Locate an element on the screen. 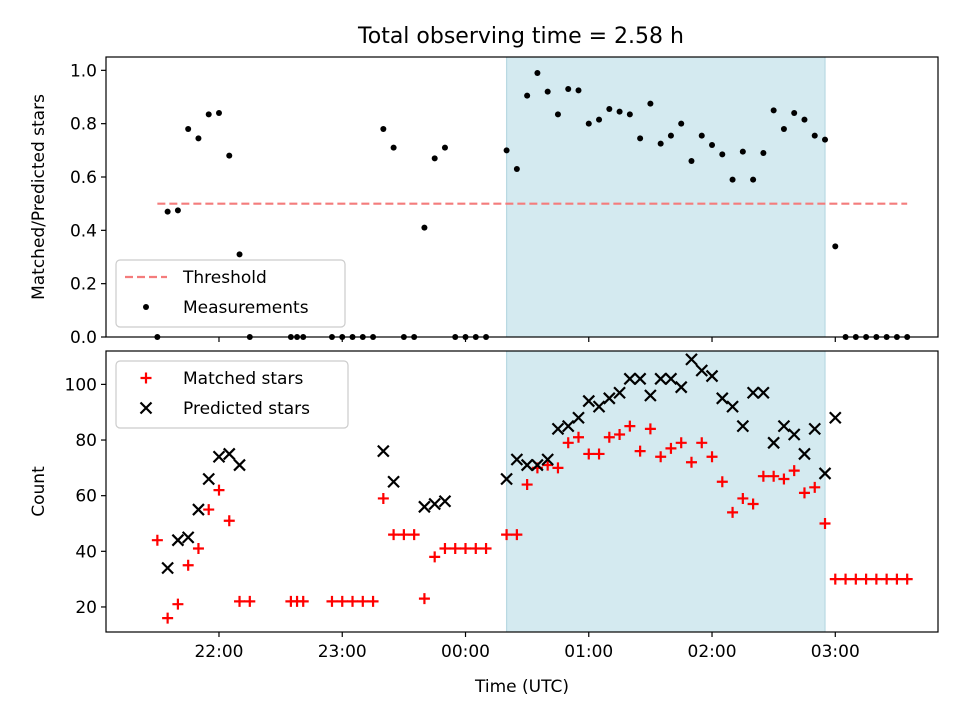  y-tick-label: 0.4 is located at coordinates (83, 231).